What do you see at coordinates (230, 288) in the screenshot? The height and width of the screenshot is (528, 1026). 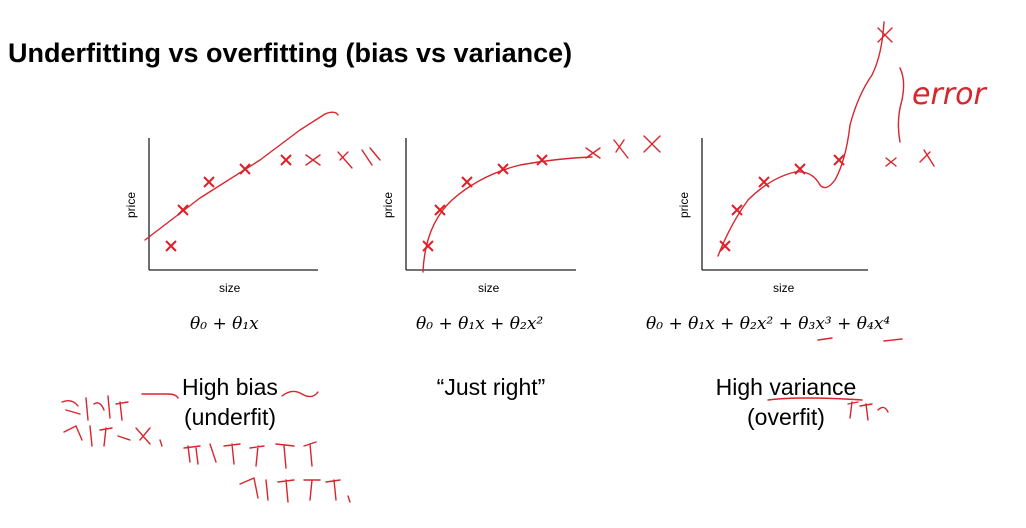 I see `panel-1-xlabel: size` at bounding box center [230, 288].